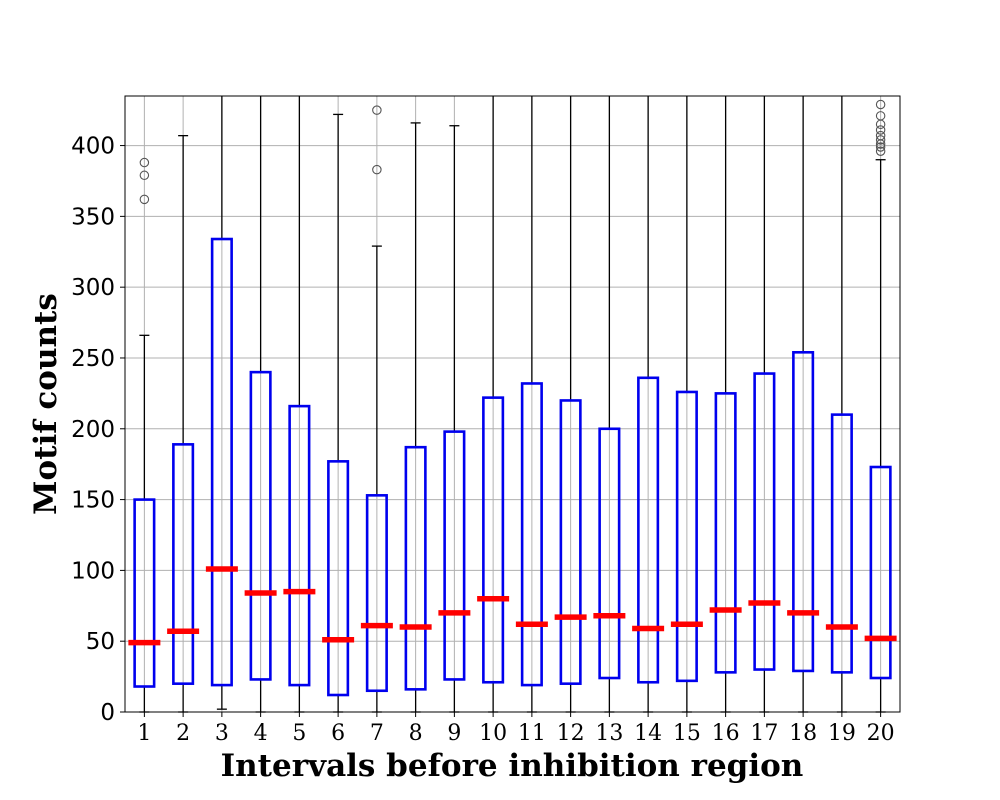 This screenshot has height=800, width=1000. What do you see at coordinates (571, 733) in the screenshot?
I see `x-tick-label: 12` at bounding box center [571, 733].